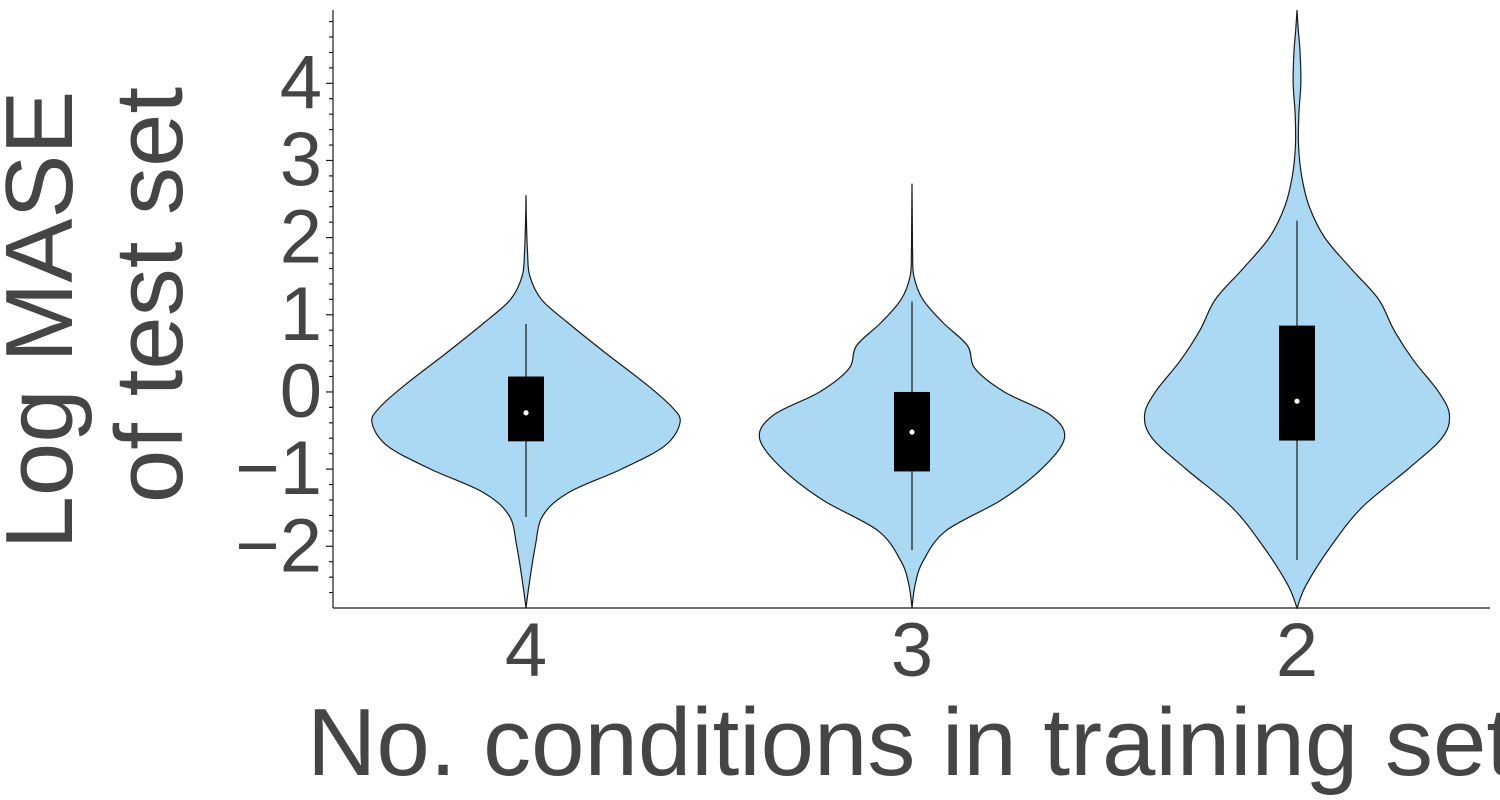 The image size is (1500, 800). What do you see at coordinates (301, 237) in the screenshot?
I see `y-tick-label: 2` at bounding box center [301, 237].